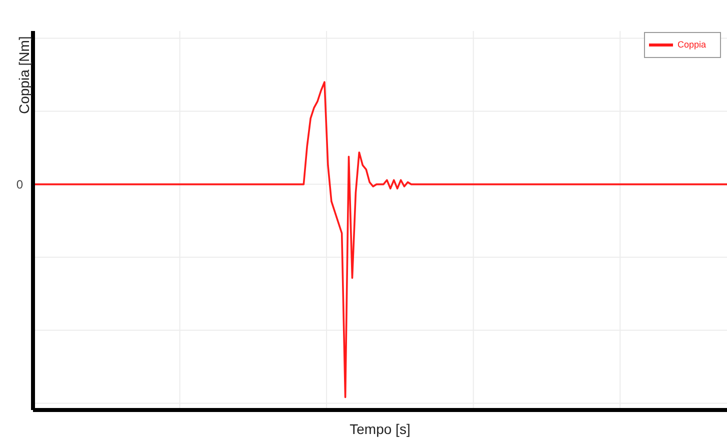  What do you see at coordinates (20, 185) in the screenshot?
I see `ref-line-label: 0` at bounding box center [20, 185].